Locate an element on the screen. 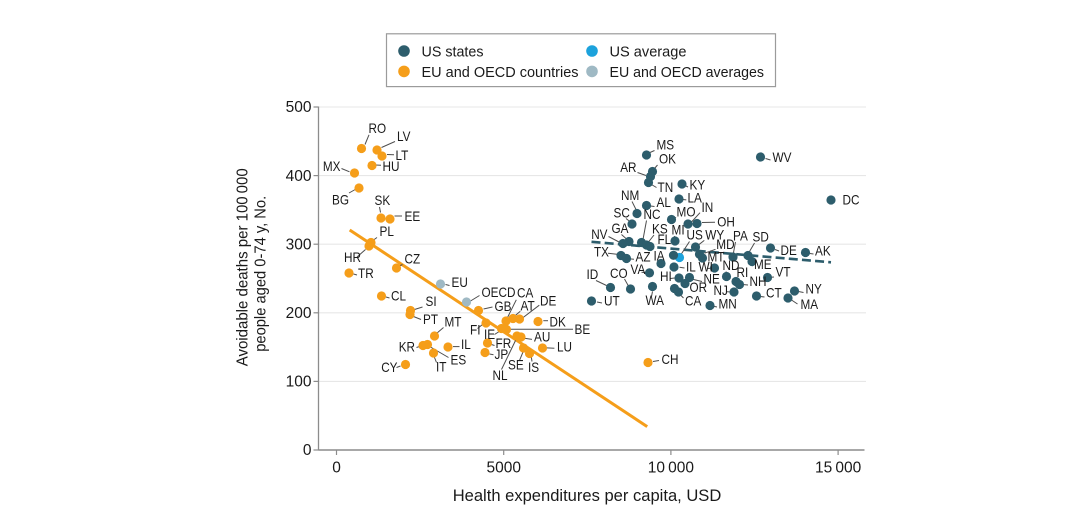  svg-text: AR is located at coordinates (628, 167).